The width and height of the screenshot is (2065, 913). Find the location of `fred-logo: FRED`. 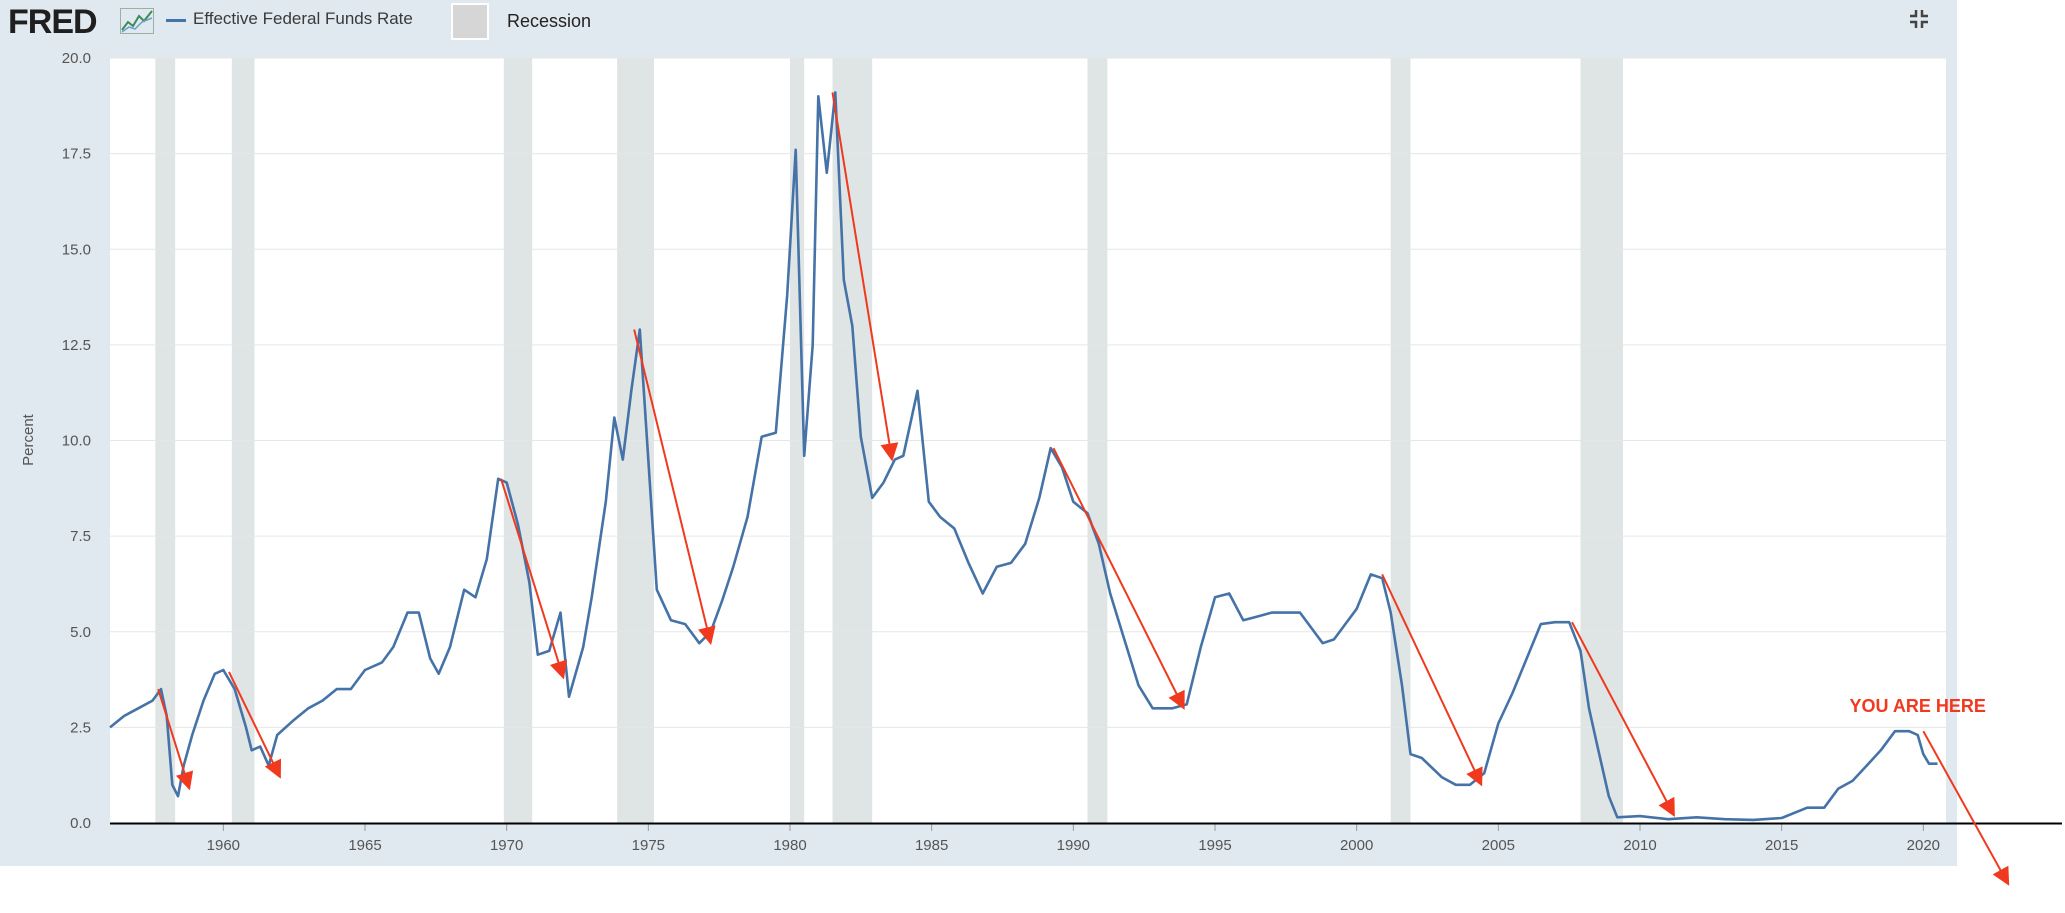

fred-logo: FRED is located at coordinates (53, 22).